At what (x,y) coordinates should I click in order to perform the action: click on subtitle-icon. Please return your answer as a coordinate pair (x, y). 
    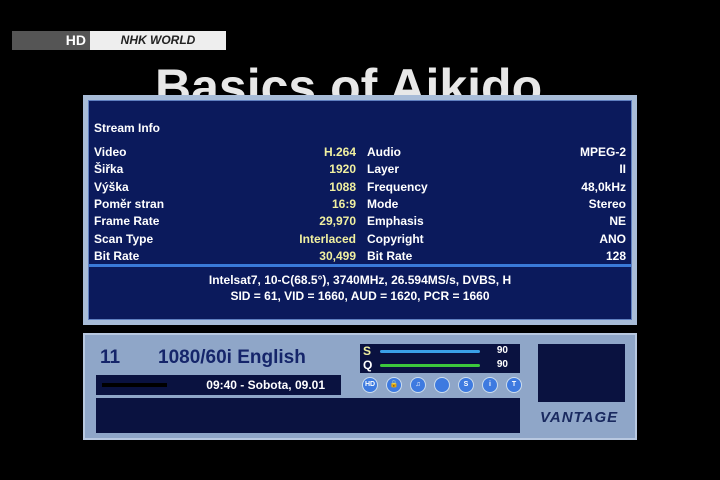
    Looking at the image, I should click on (442, 385).